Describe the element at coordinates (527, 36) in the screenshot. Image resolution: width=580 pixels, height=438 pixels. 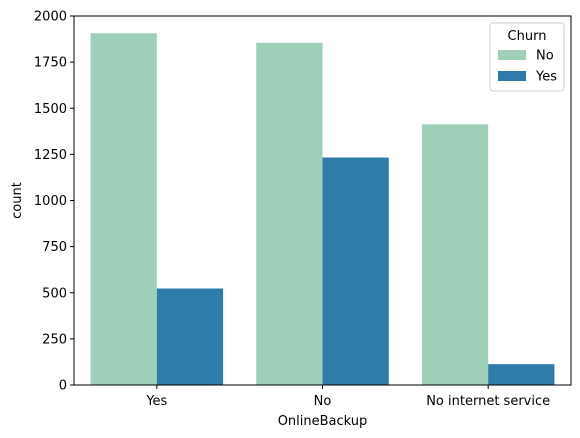
I see `legend-title: Churn` at that location.